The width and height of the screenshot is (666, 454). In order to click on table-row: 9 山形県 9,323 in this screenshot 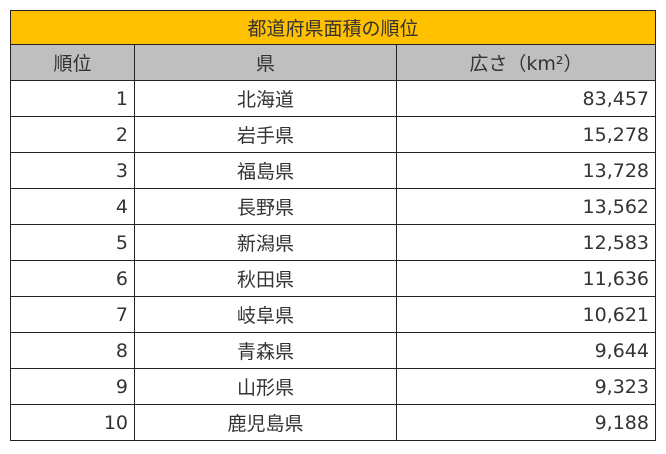, I will do `click(333, 386)`.